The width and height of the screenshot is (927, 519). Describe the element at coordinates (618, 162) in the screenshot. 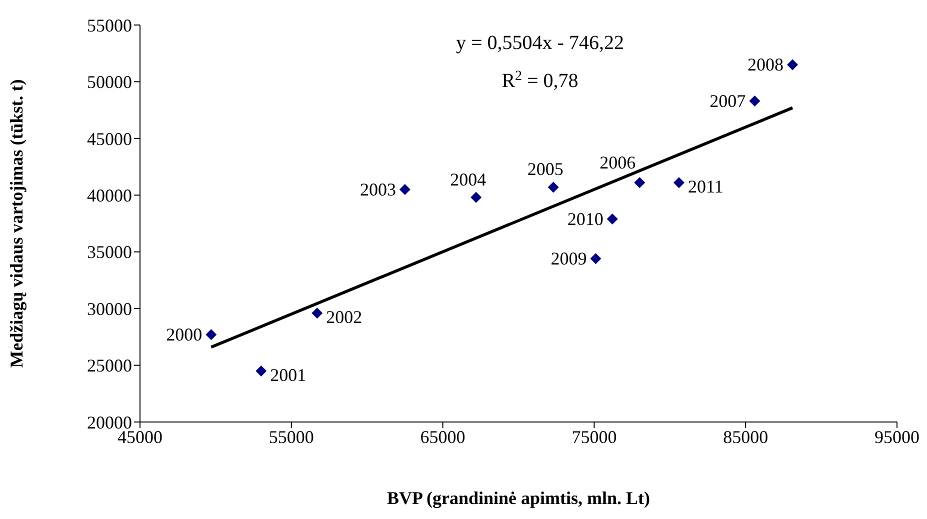

I see `annotation: 2006` at that location.